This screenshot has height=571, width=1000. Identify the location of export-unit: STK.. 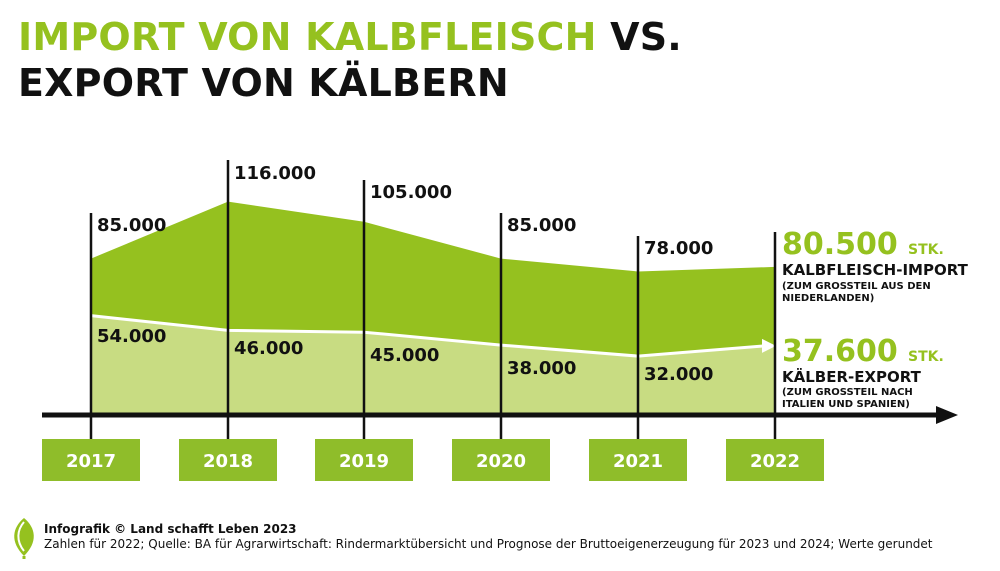
(926, 357).